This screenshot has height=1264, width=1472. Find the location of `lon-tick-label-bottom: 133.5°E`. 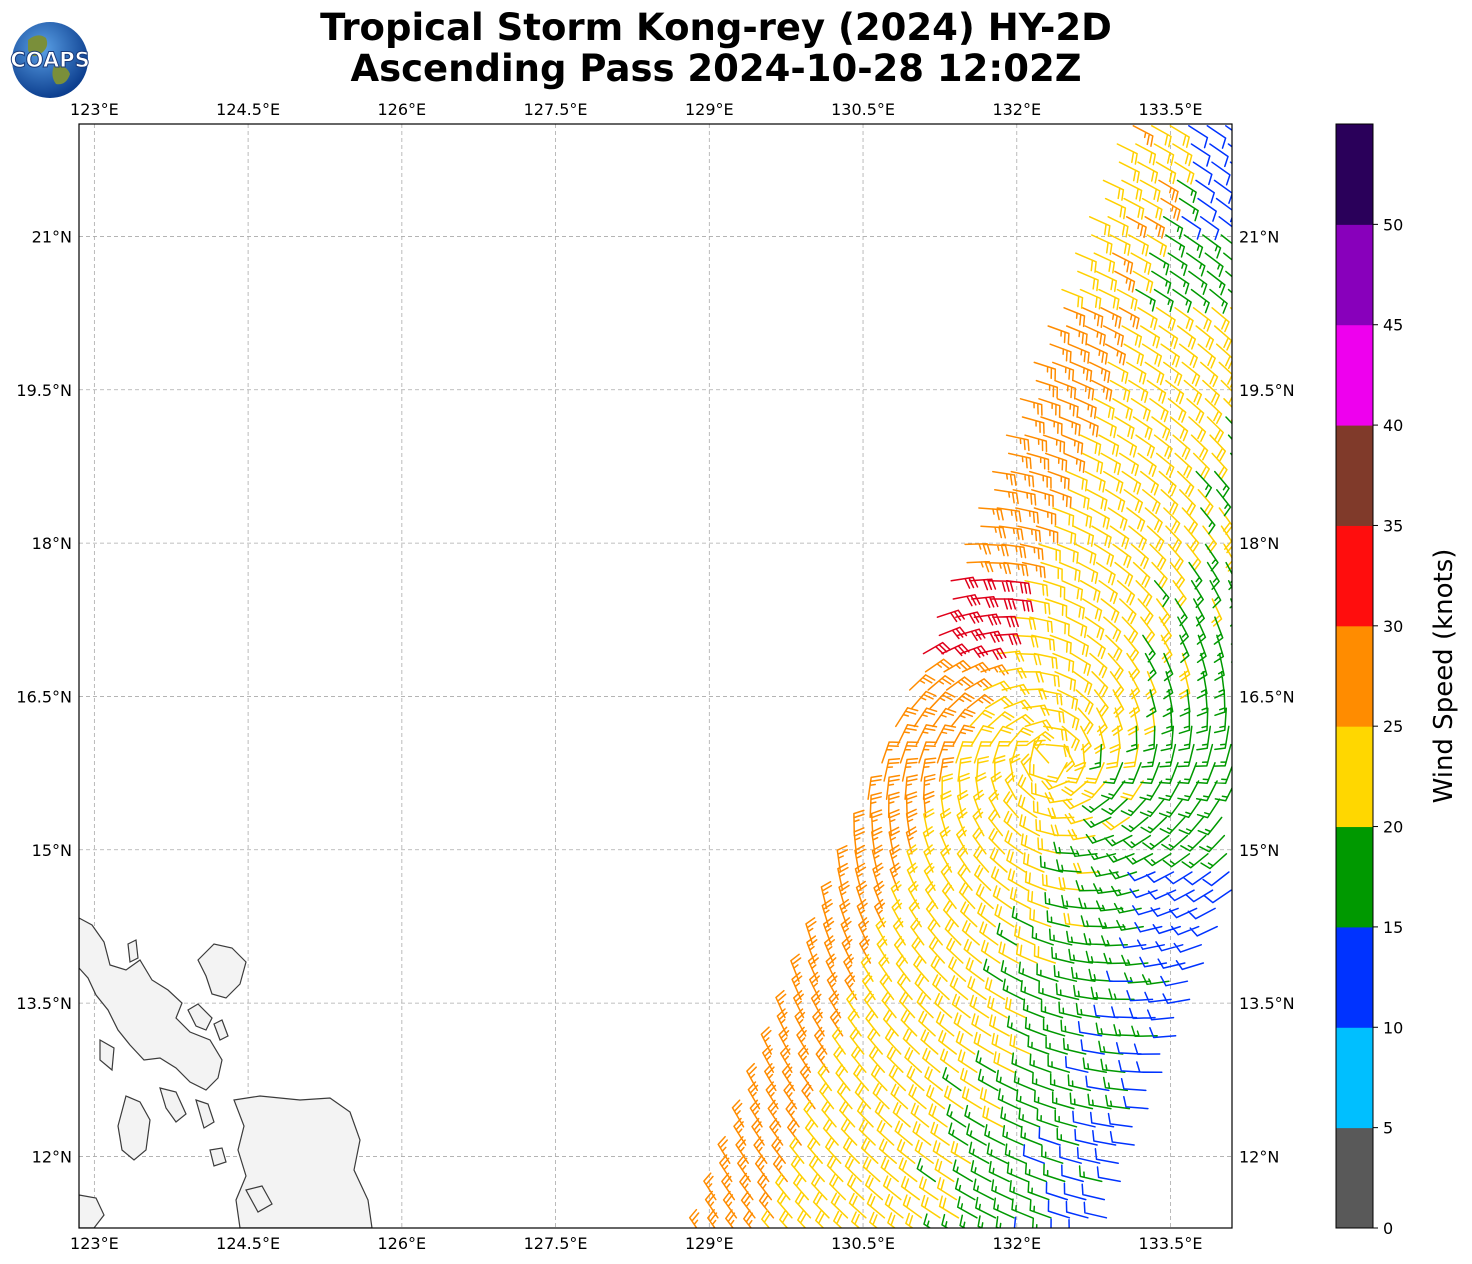

lon-tick-label-bottom: 133.5°E is located at coordinates (1171, 1243).